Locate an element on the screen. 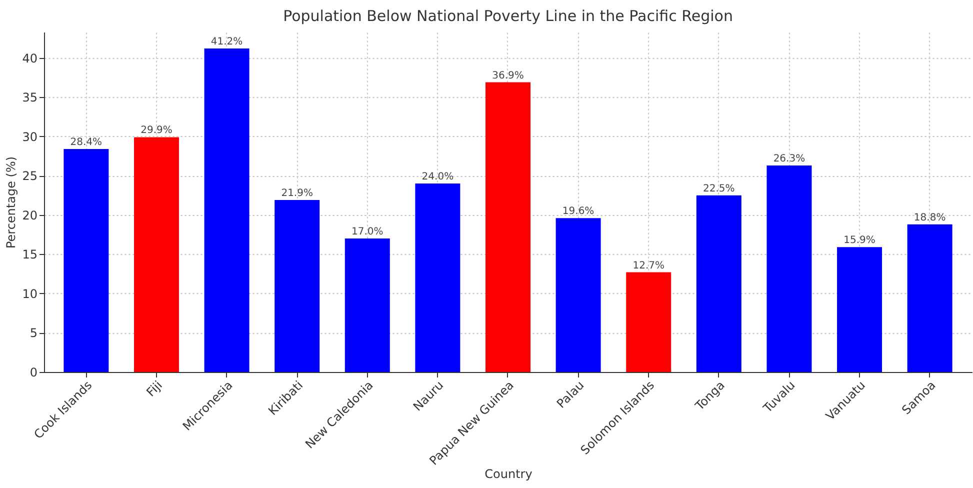 The image size is (973, 488). y-tick-label: 40 is located at coordinates (30, 58).